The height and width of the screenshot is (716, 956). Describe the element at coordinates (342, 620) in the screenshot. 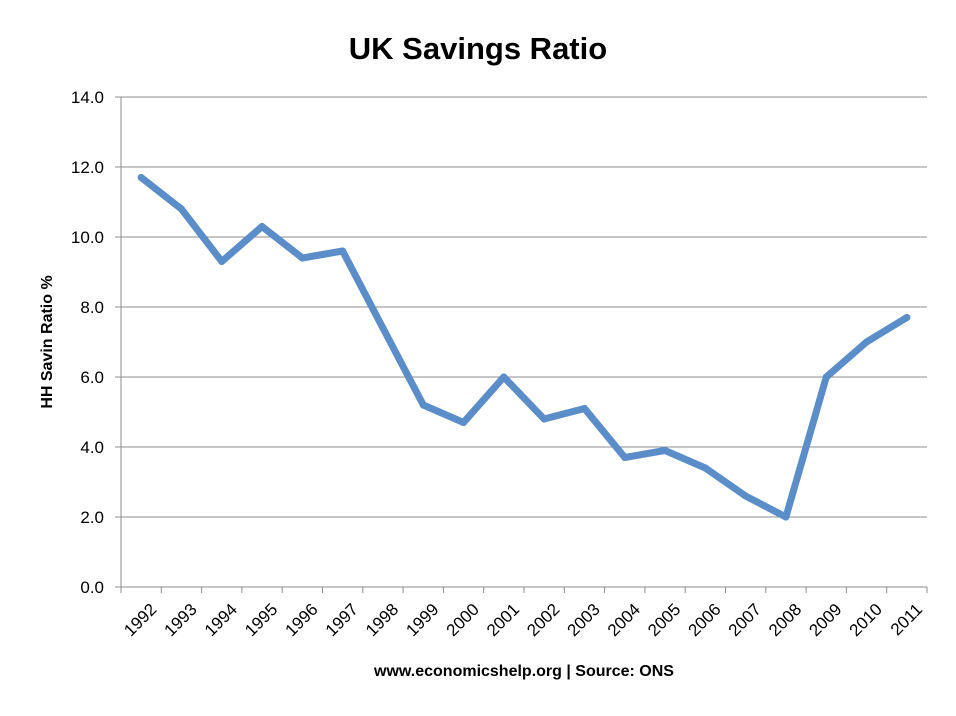

I see `x-tick-label: 1997` at that location.